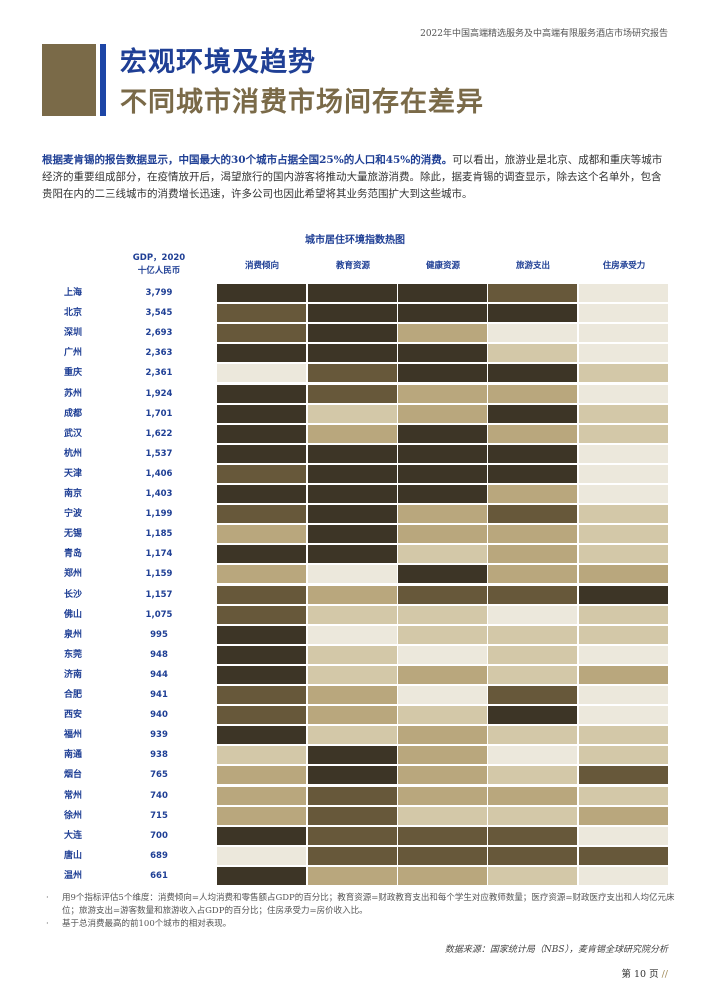 The width and height of the screenshot is (710, 1004). What do you see at coordinates (624, 266) in the screenshot?
I see `column-header: 住房承受力` at bounding box center [624, 266].